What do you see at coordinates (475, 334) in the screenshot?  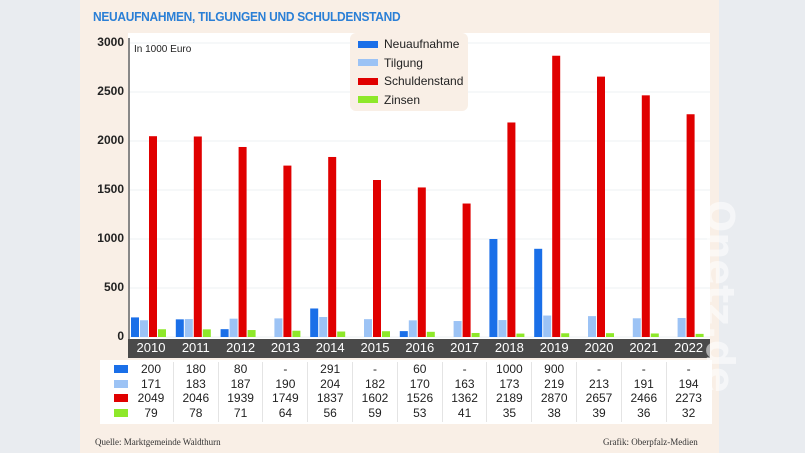 I see `bar-zinsen-2017` at bounding box center [475, 334].